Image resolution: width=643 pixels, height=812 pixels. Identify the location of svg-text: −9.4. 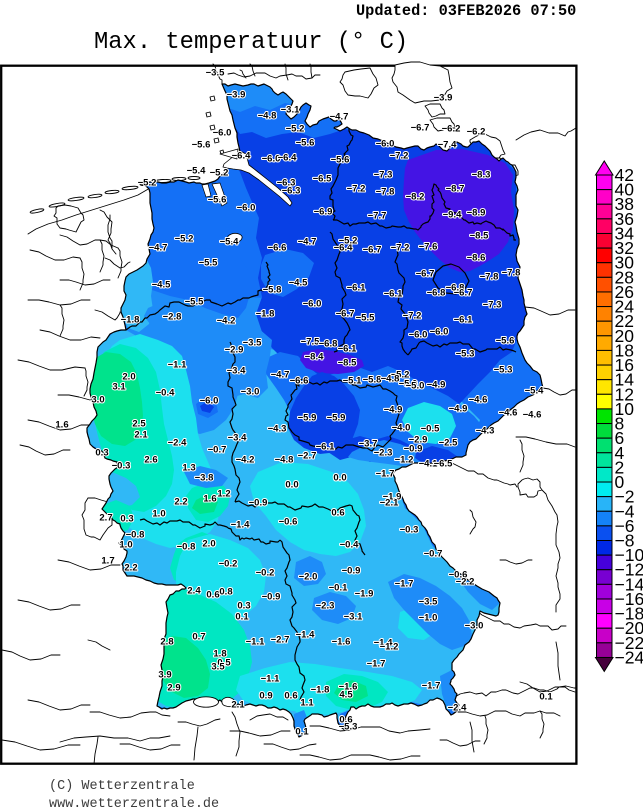
(452, 214).